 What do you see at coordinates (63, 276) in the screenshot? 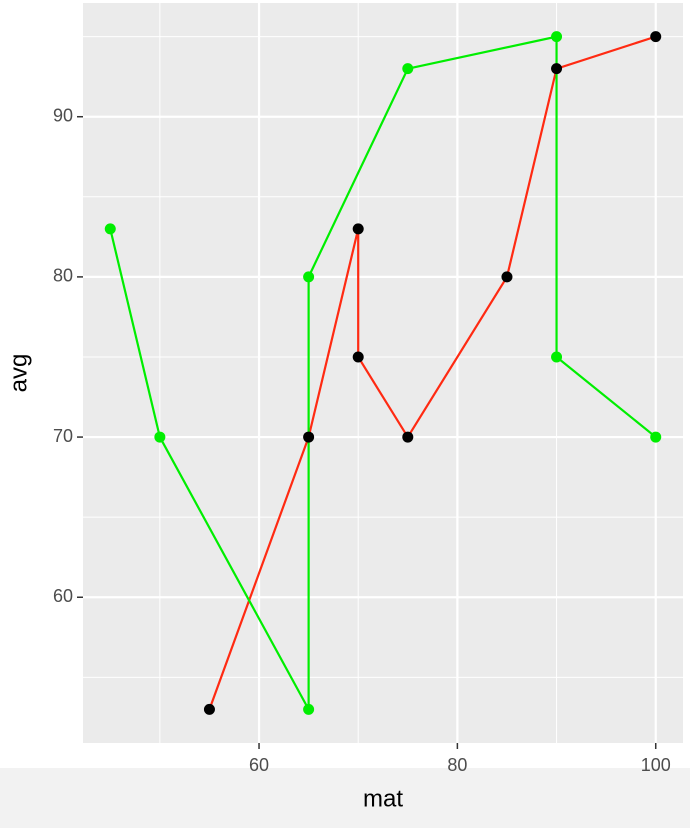
I see `y-tick-label: 80` at bounding box center [63, 276].